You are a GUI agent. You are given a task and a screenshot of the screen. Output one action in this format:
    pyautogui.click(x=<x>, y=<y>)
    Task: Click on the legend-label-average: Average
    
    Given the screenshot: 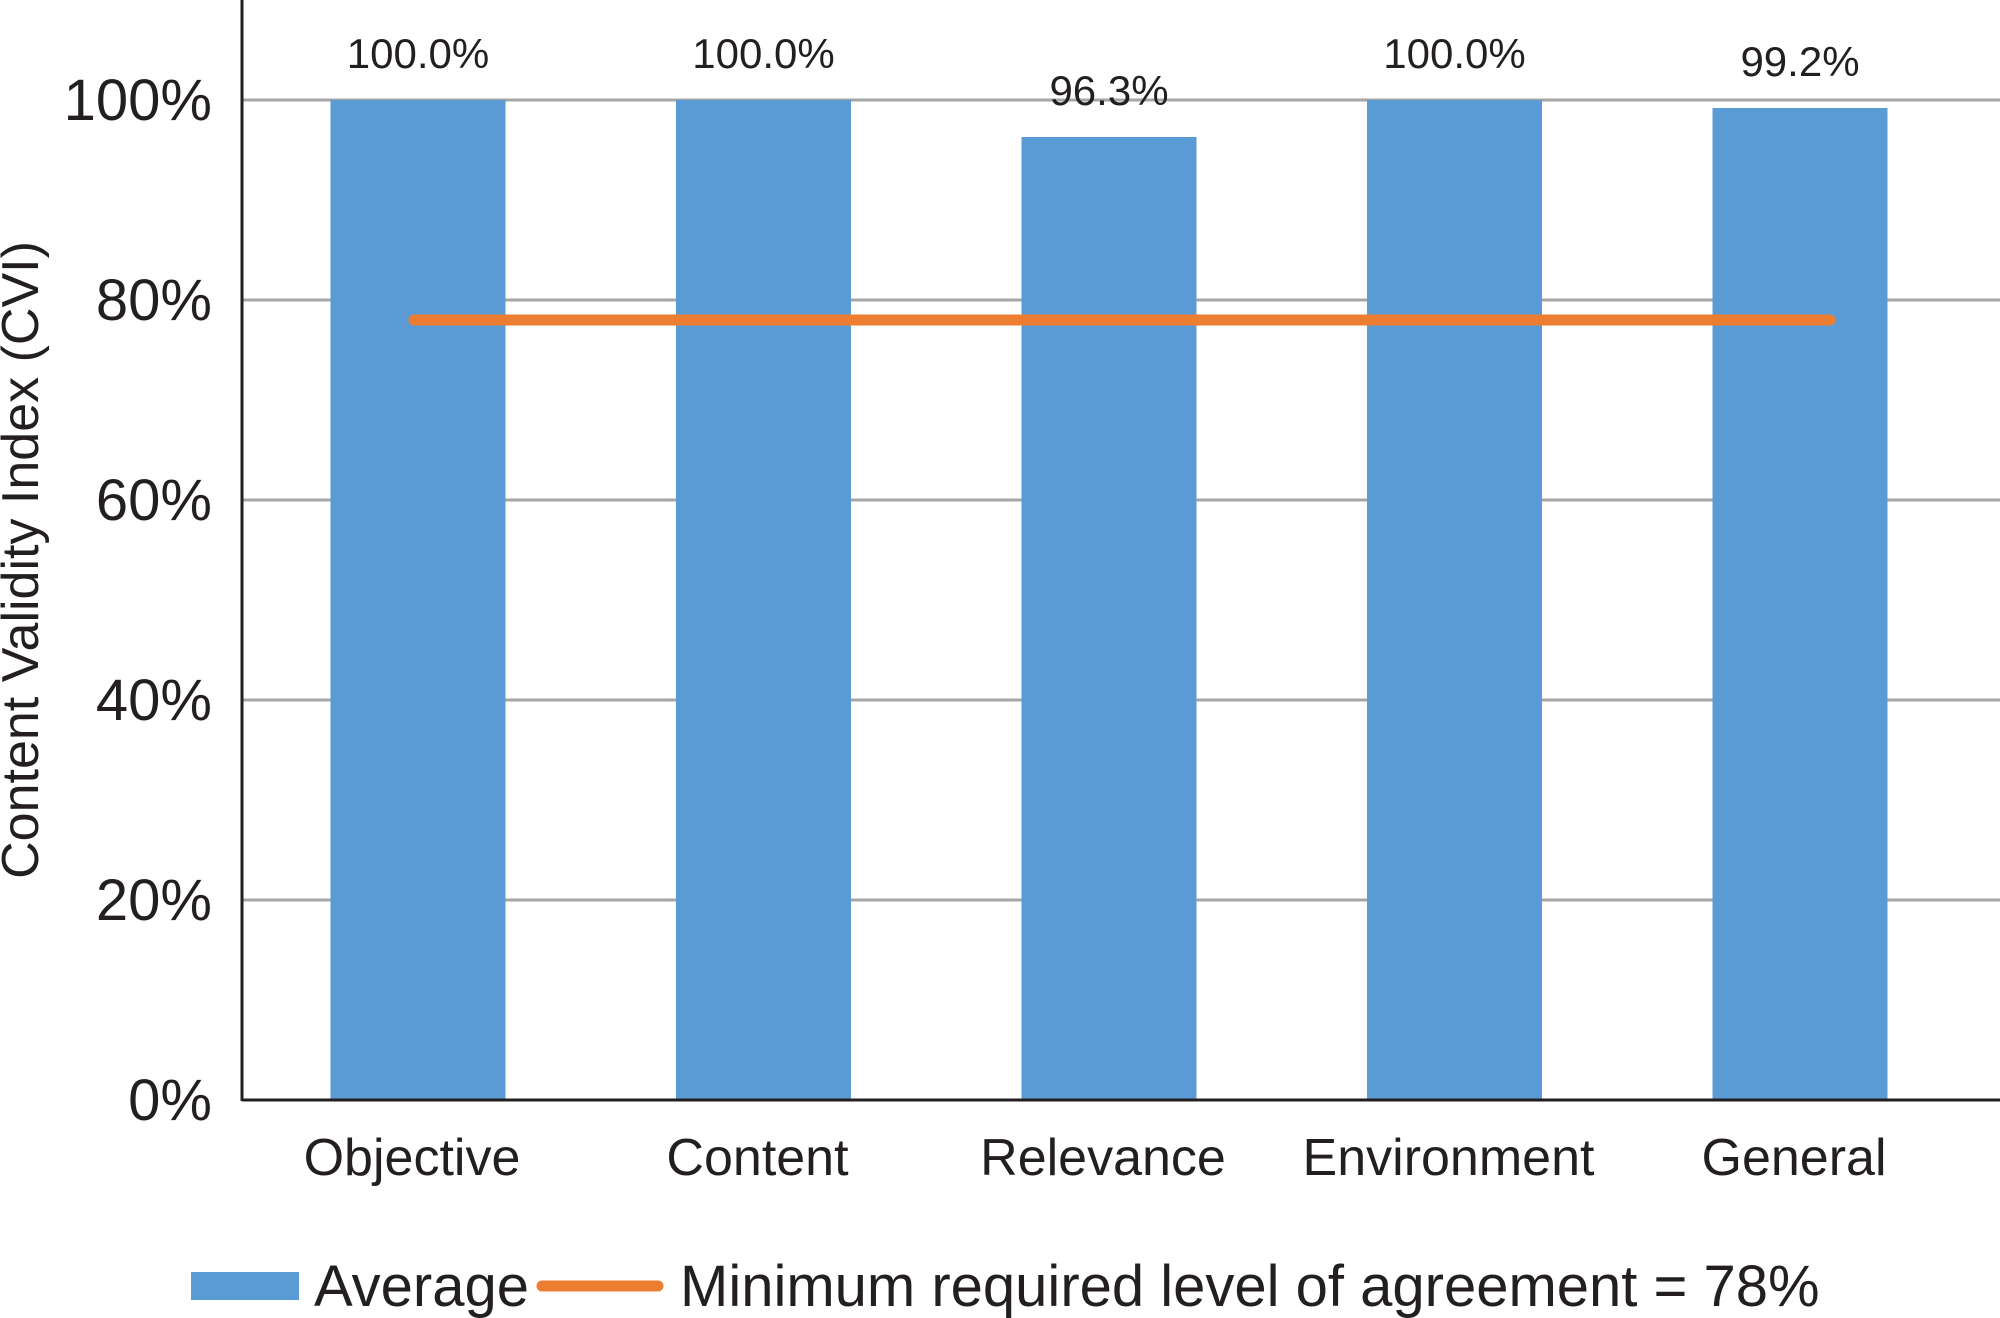 What is the action you would take?
    pyautogui.click(x=421, y=1286)
    